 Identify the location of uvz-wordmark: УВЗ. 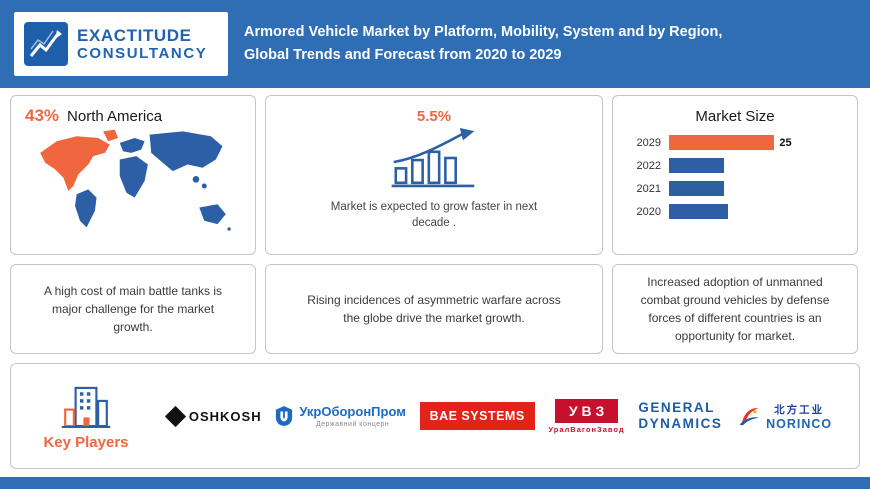
(586, 410).